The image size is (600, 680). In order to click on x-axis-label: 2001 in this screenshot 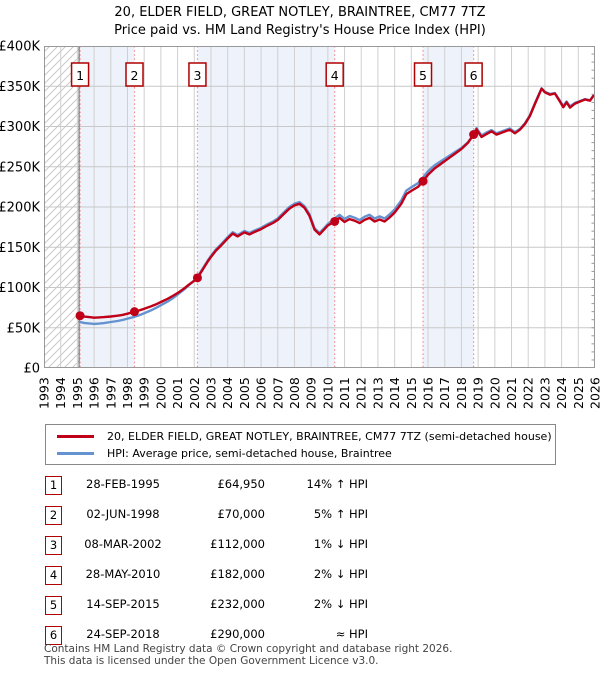, I will do `click(177, 393)`.